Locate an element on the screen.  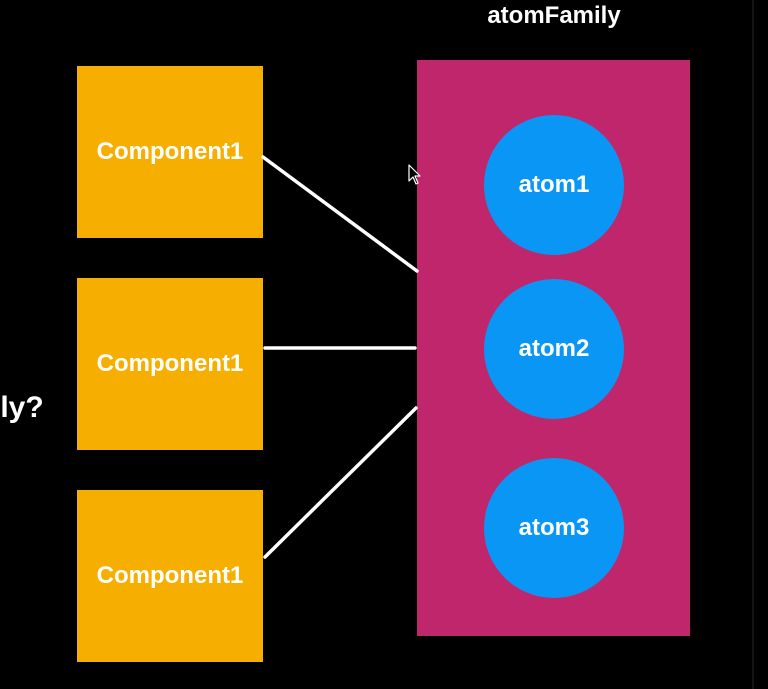
atom-node-label: atom2 is located at coordinates (554, 348).